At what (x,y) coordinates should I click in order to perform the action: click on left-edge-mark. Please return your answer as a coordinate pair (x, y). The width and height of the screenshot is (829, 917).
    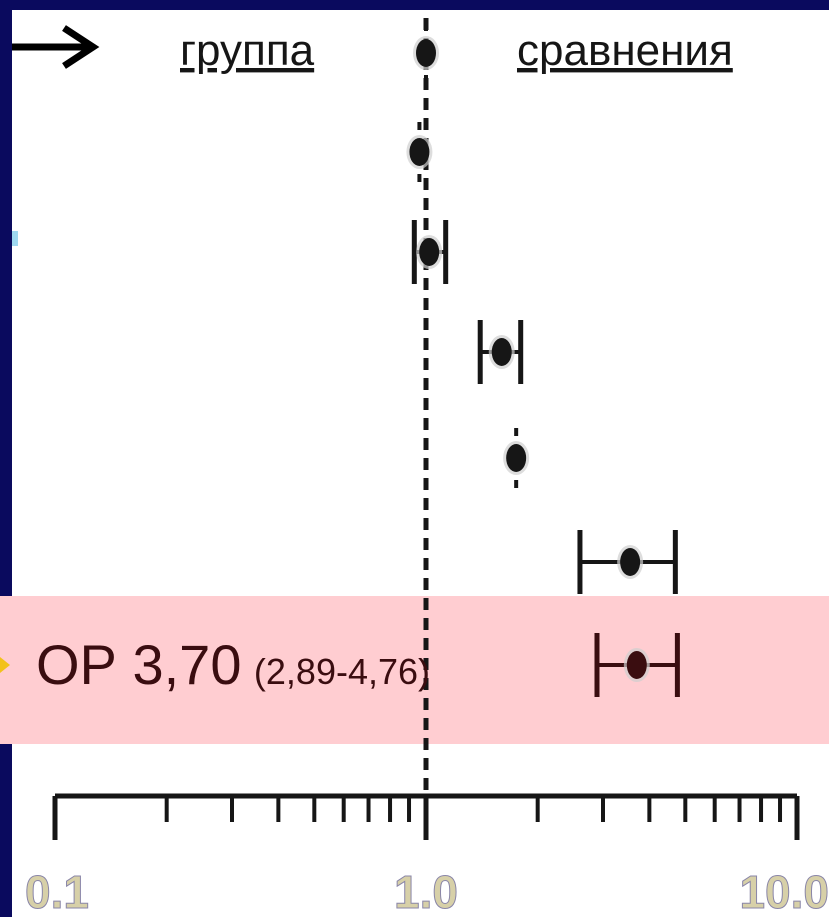
    Looking at the image, I should click on (15, 238).